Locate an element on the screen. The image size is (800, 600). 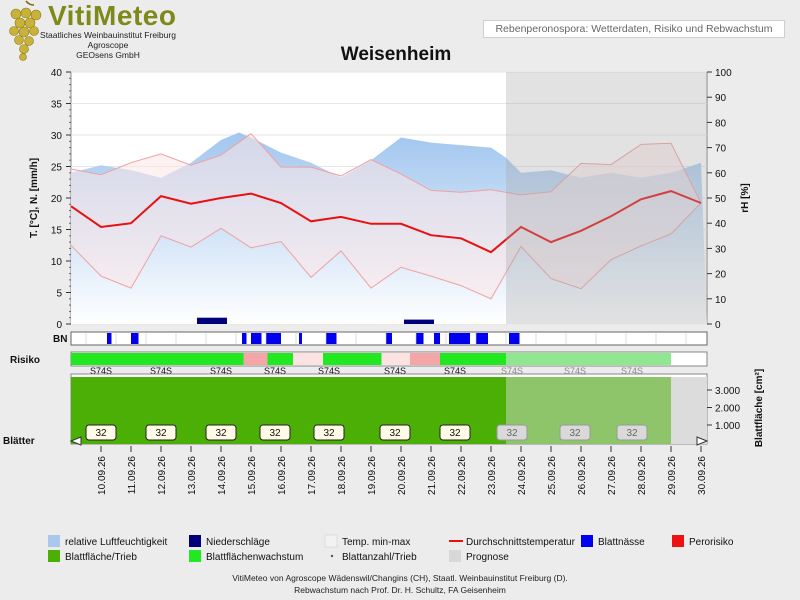
risk-code-label-4: S74S is located at coordinates (329, 371).